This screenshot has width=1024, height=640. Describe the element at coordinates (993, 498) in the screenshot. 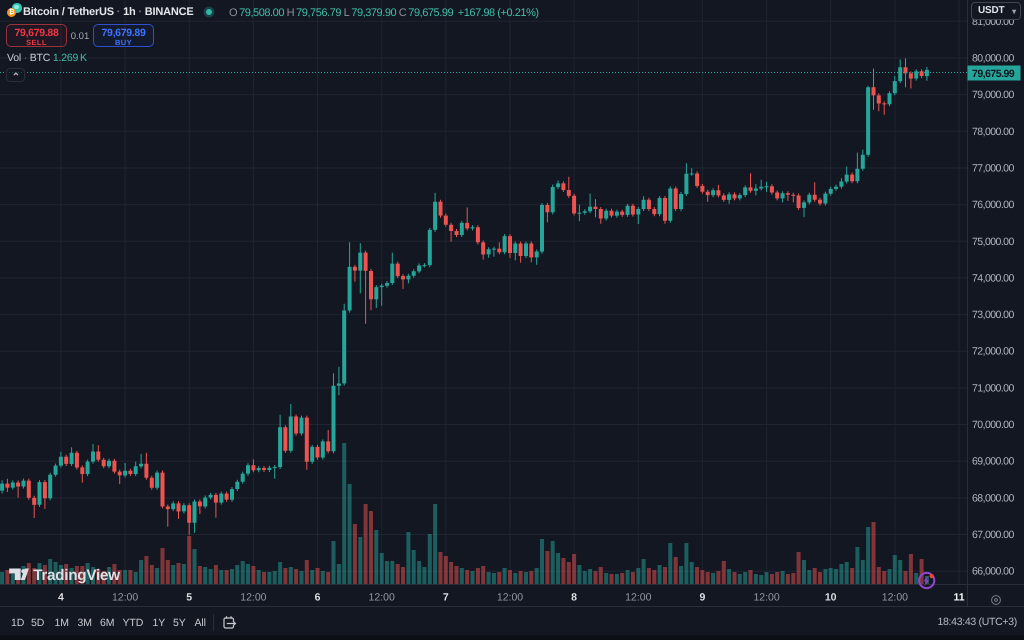

I see `svg-text: 68,000.00` at that location.